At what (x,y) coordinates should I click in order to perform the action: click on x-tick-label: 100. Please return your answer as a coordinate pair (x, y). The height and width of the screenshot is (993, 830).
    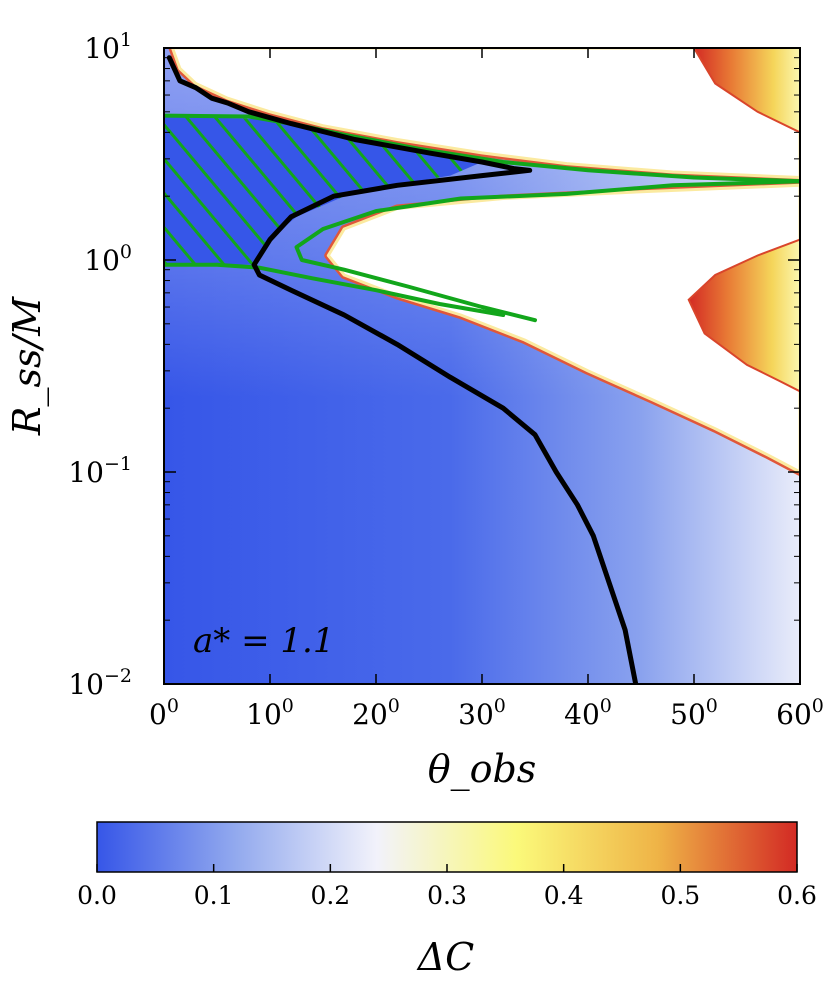
    Looking at the image, I should click on (270, 713).